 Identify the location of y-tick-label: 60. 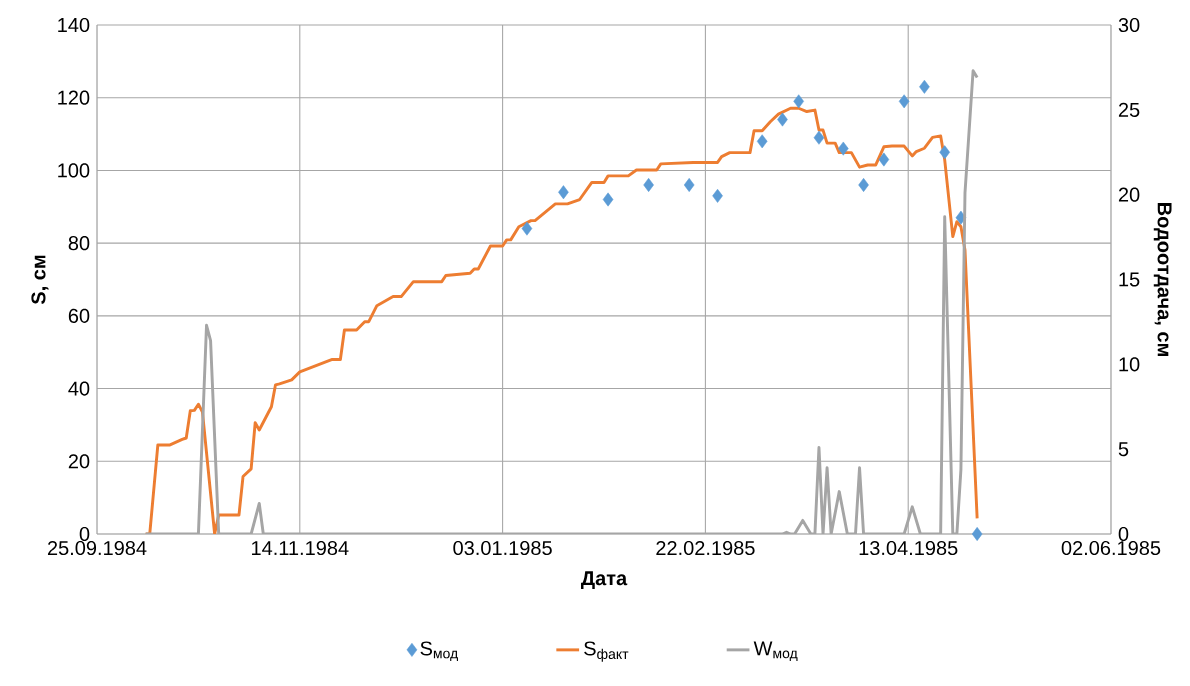
(79, 315).